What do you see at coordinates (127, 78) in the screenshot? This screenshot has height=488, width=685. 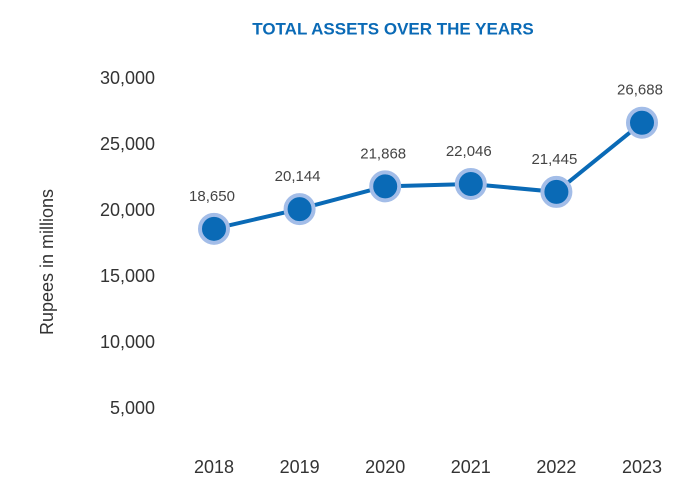 I see `y-tick-label: 30,000` at bounding box center [127, 78].